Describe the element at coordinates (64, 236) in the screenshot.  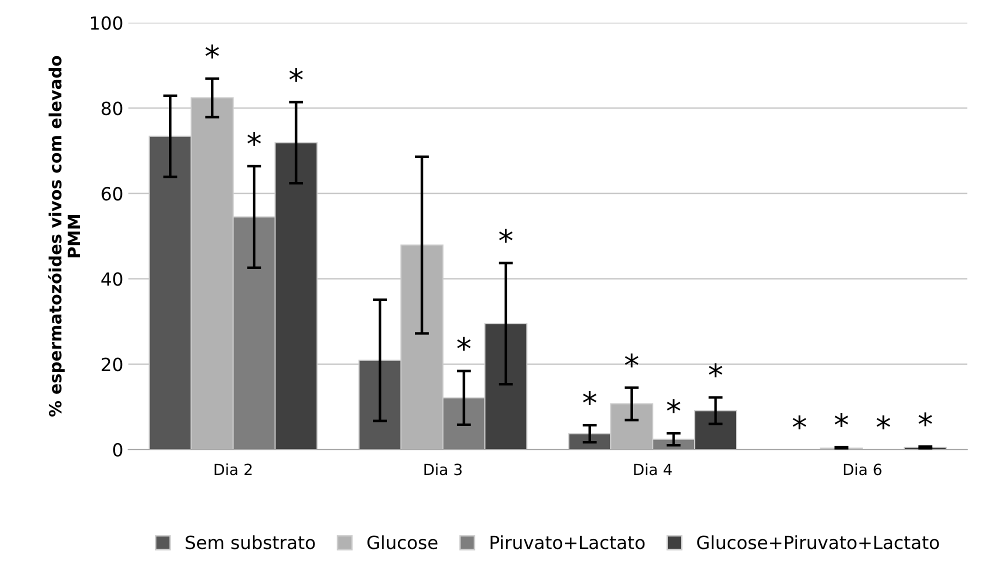
I see `y-axis-title: % espermatozóides vivos com elevado PMM` at that location.